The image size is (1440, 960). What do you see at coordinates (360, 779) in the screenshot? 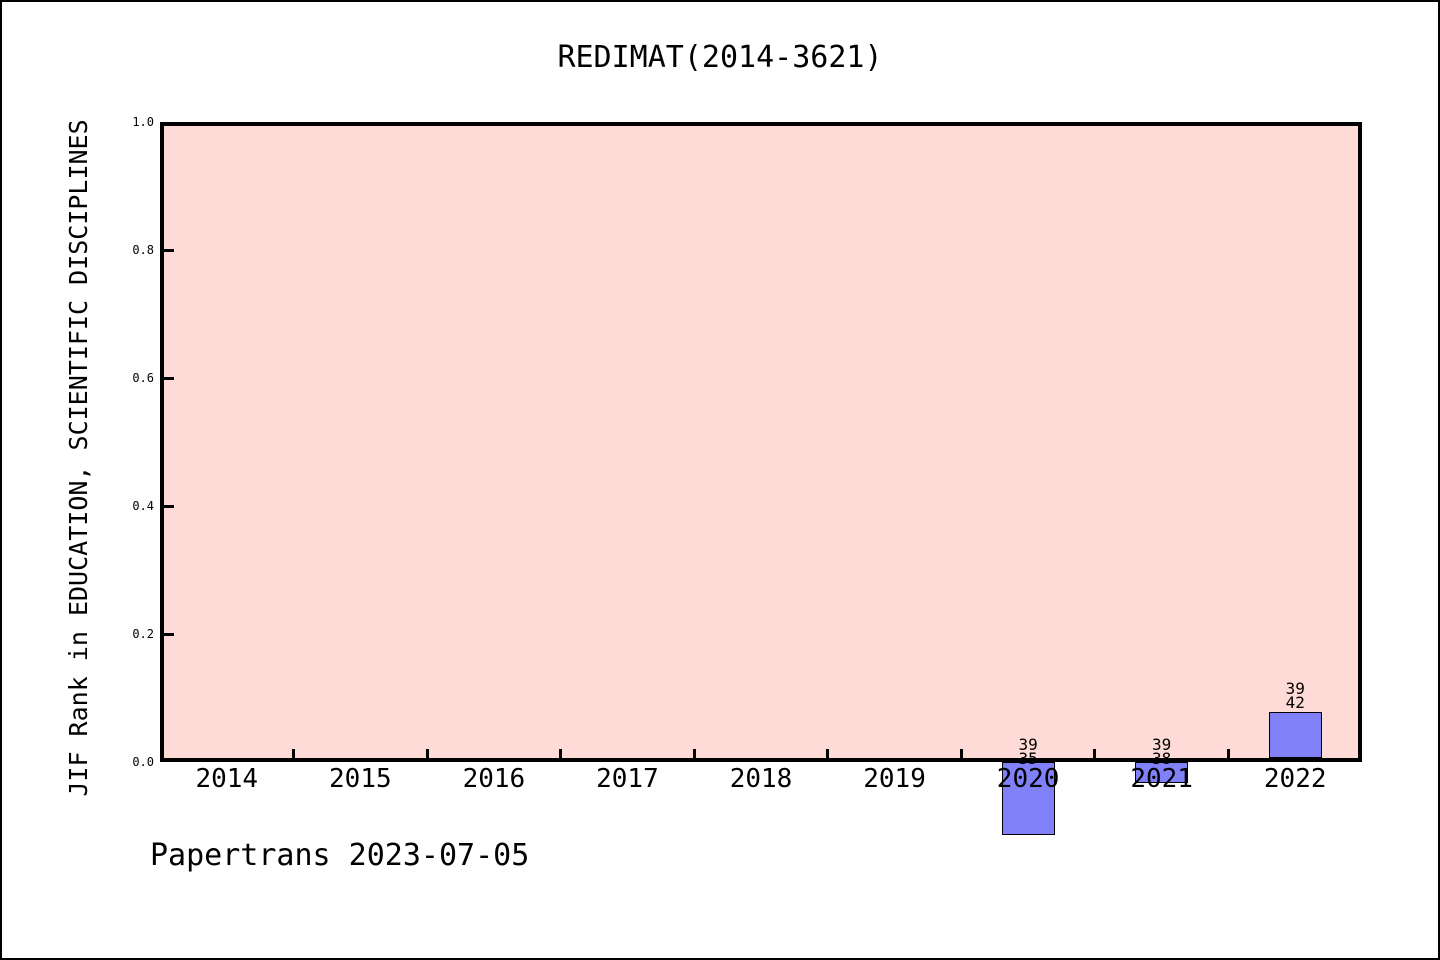
I see `x-tick-label: 2015` at bounding box center [360, 779].